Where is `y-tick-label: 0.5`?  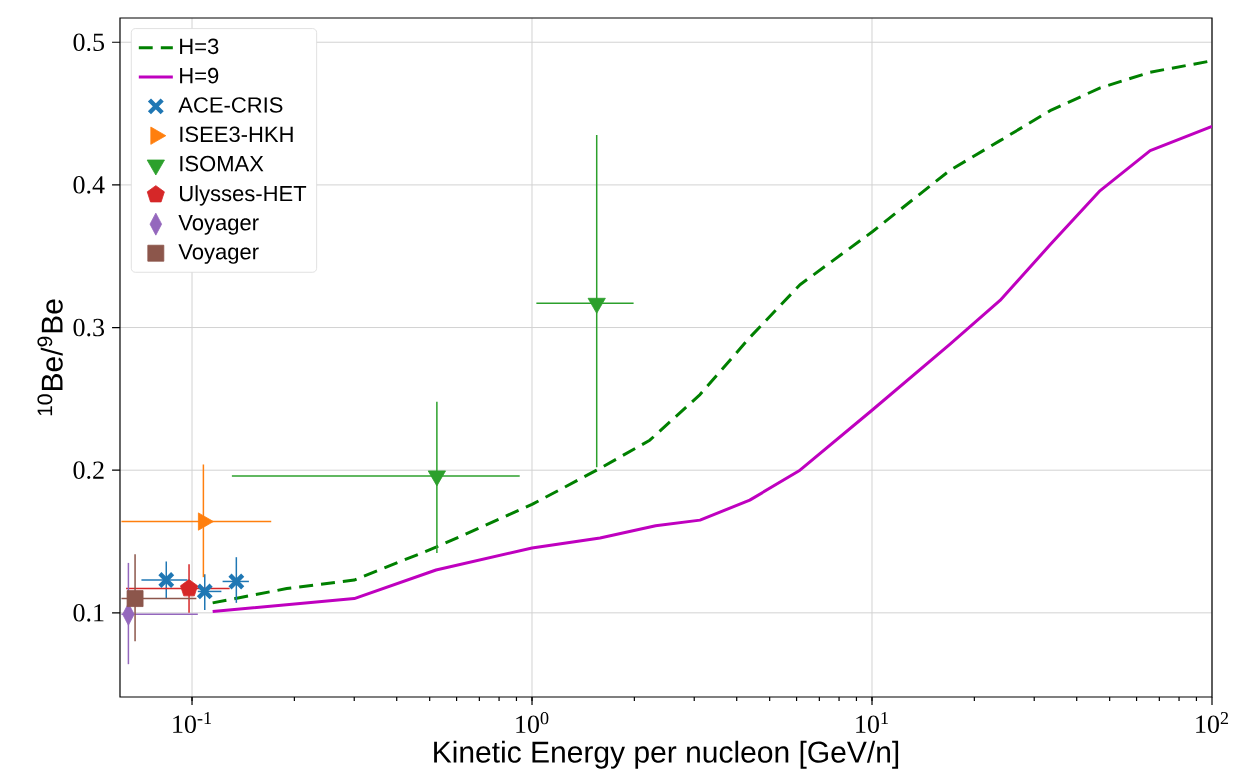 y-tick-label: 0.5 is located at coordinates (89, 42).